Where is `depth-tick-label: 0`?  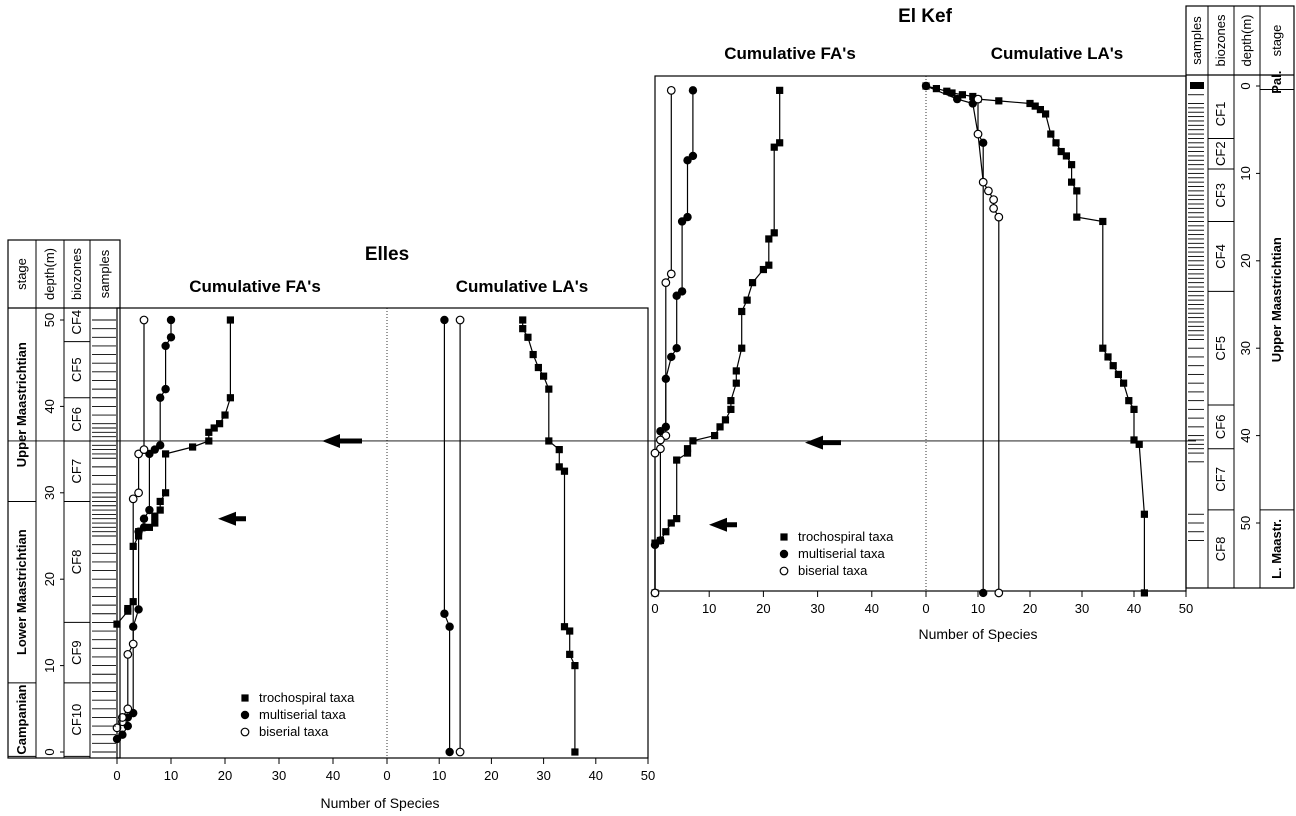
depth-tick-label: 0 is located at coordinates (1245, 85).